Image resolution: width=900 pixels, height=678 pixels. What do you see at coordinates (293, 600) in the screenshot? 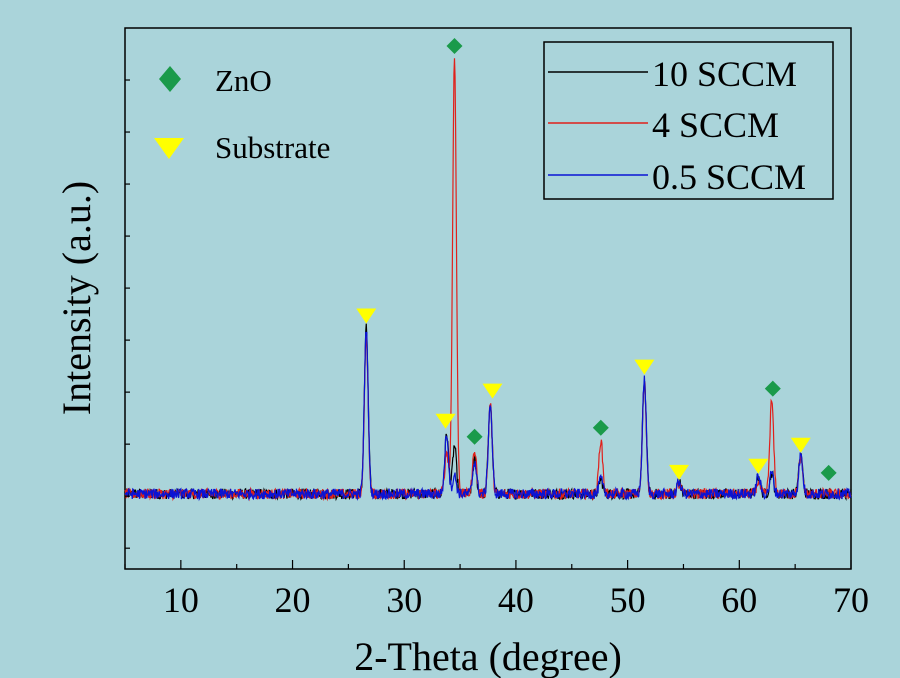
I see `x-tick-label-20: 20` at bounding box center [293, 600].